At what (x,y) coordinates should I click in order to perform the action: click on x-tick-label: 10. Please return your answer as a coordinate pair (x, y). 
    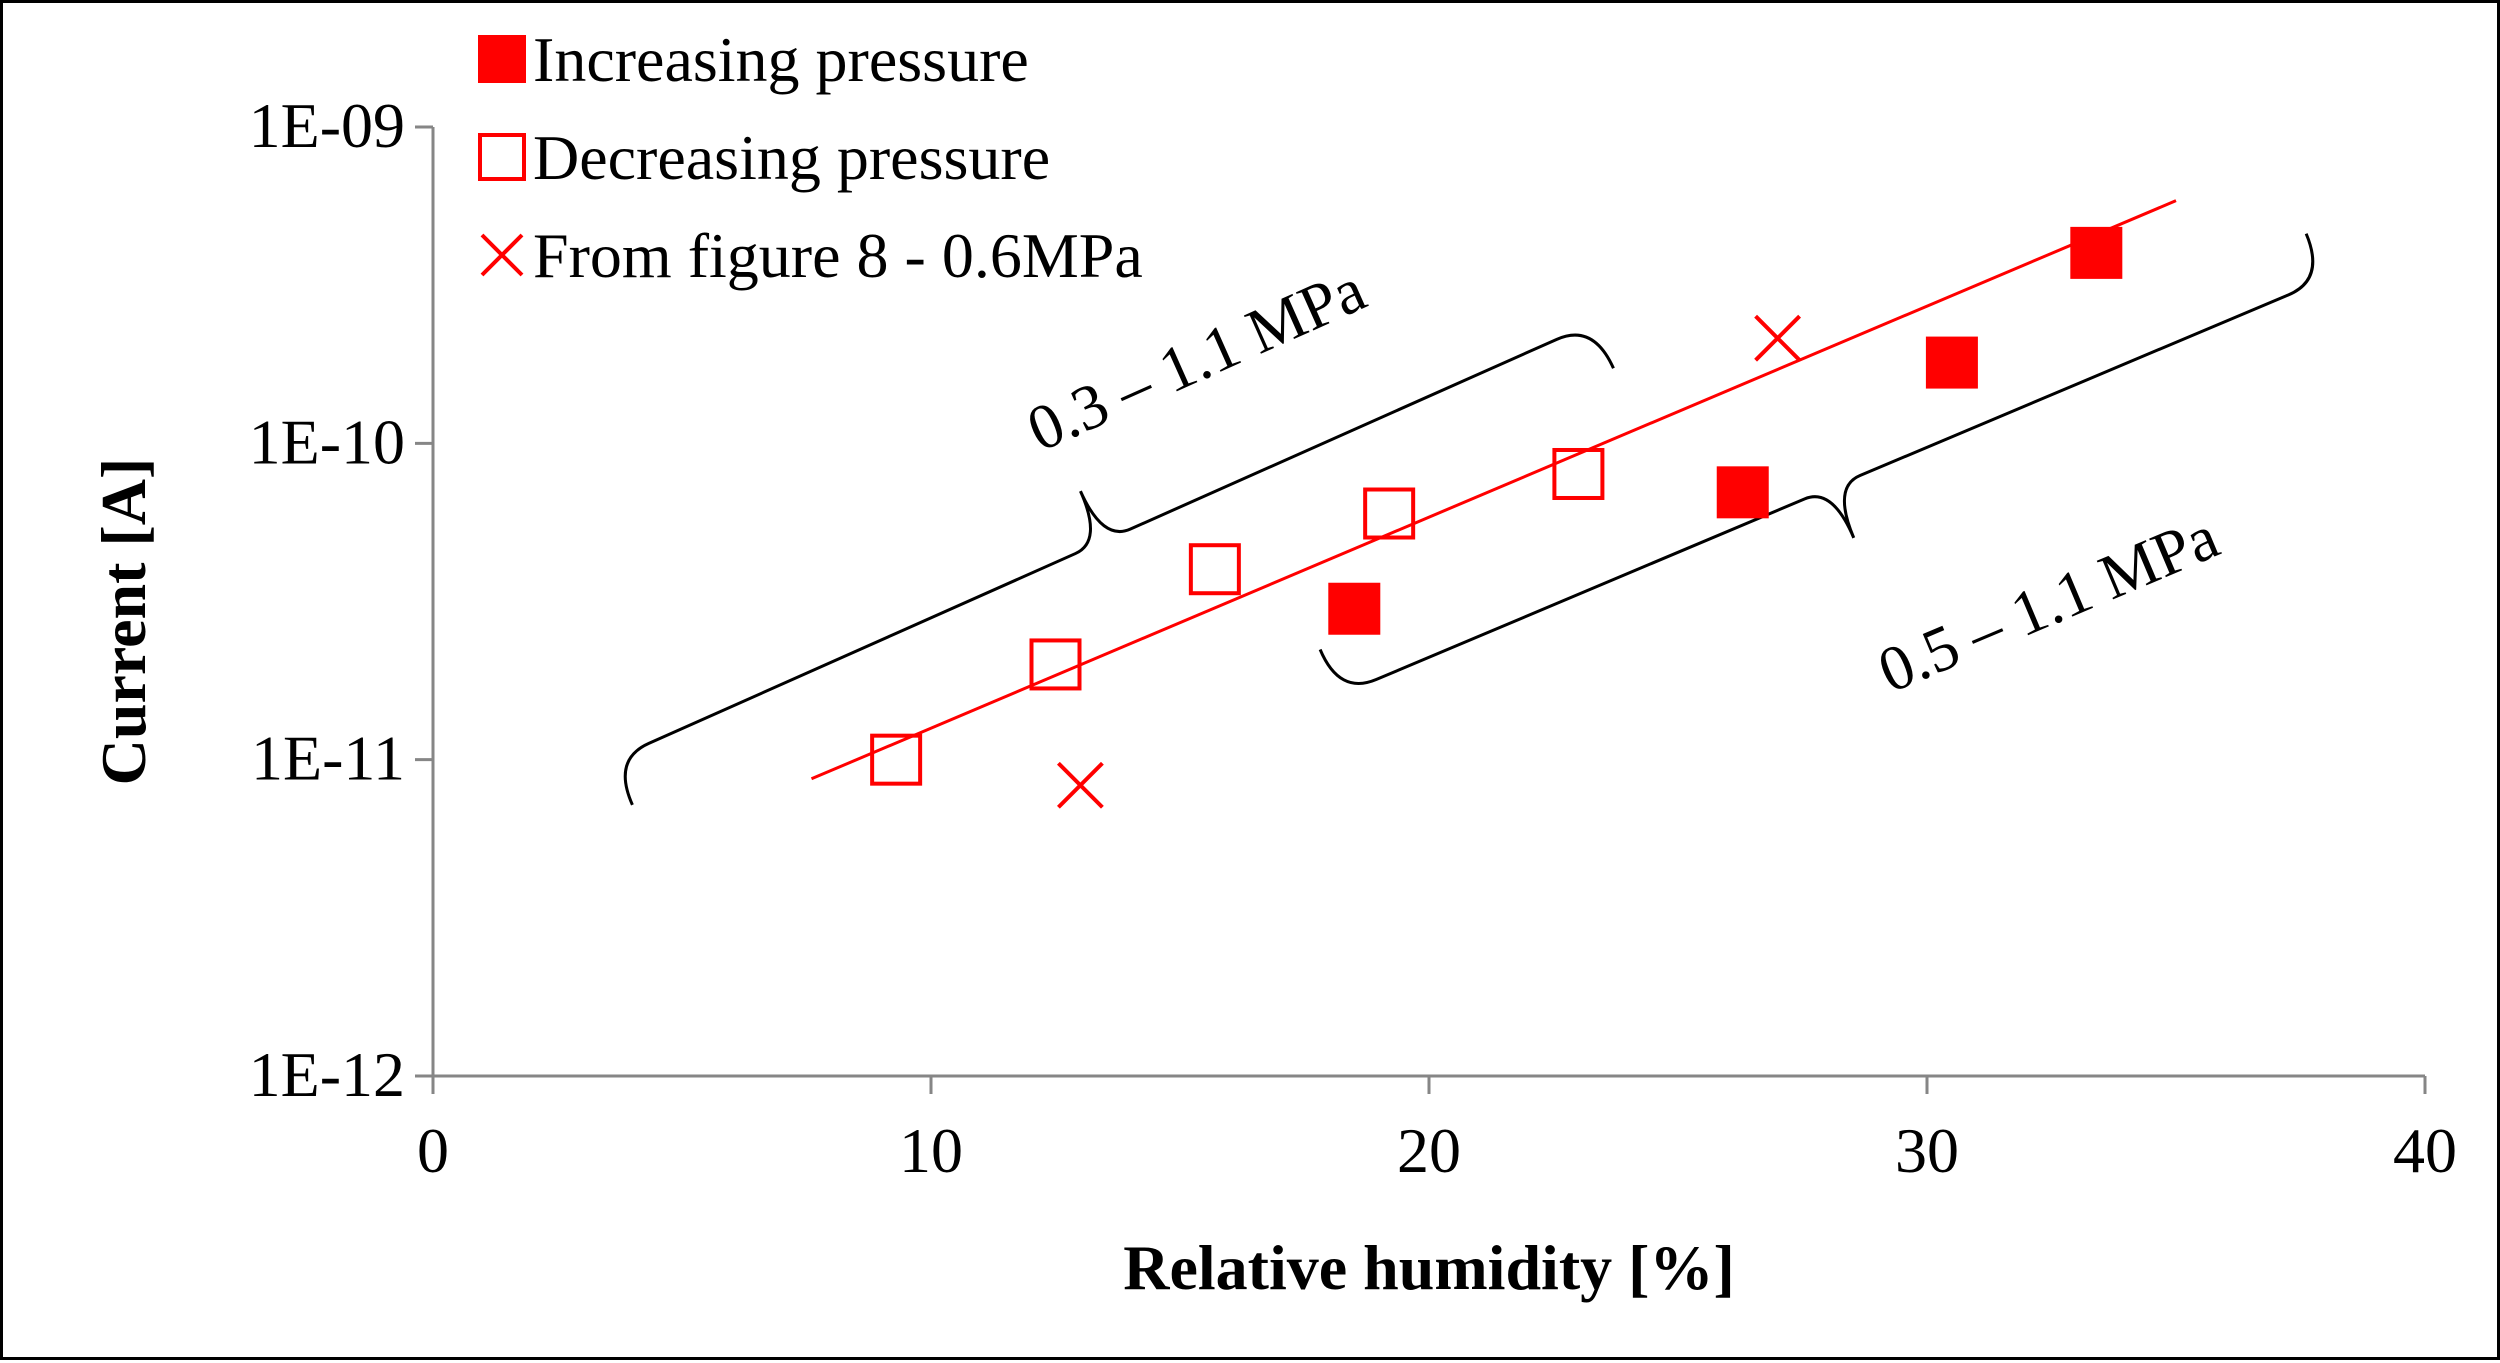
    Looking at the image, I should click on (931, 1150).